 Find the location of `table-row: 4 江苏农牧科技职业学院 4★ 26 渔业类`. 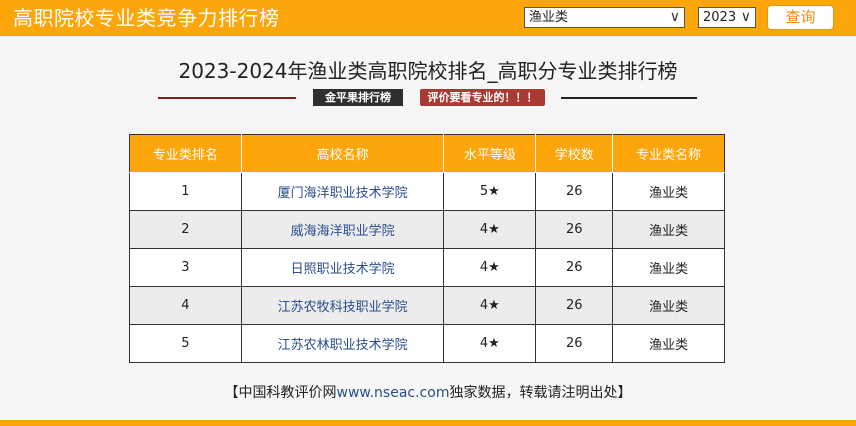

table-row: 4 江苏农牧科技职业学院 4★ 26 渔业类 is located at coordinates (427, 306).